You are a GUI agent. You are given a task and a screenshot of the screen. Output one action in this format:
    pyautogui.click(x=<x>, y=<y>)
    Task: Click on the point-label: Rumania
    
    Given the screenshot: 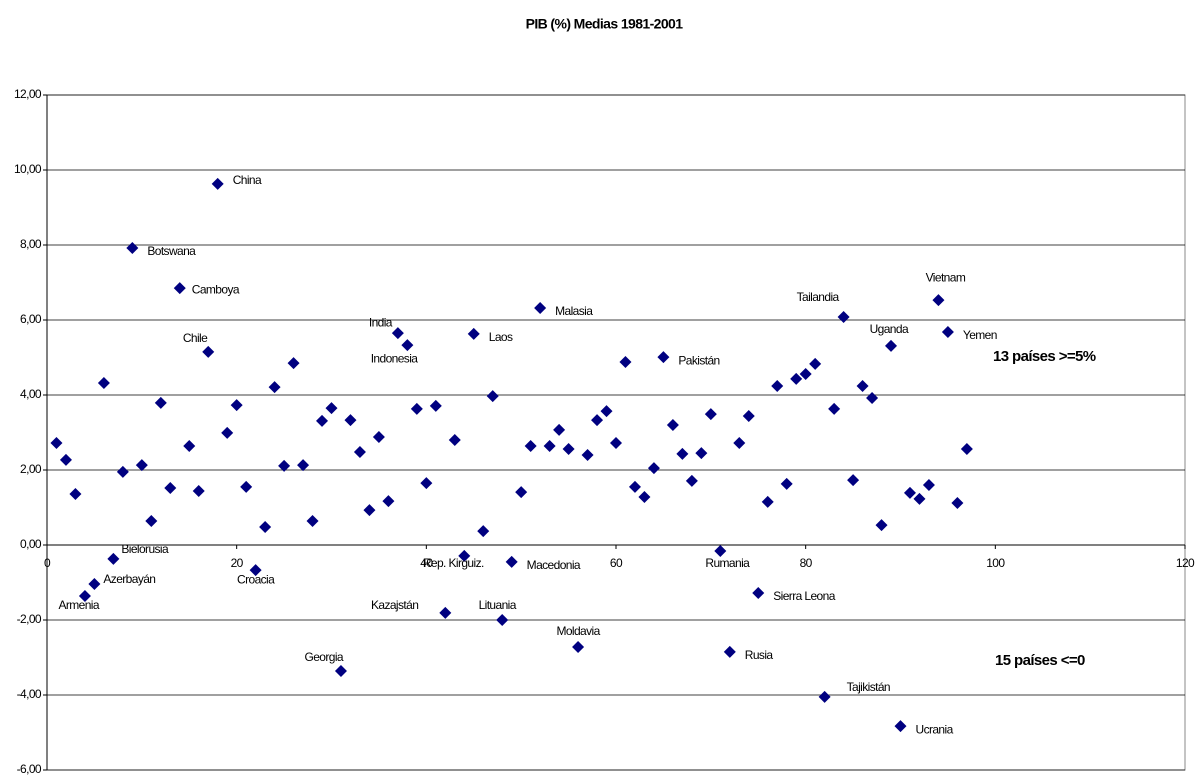 What is the action you would take?
    pyautogui.click(x=727, y=563)
    